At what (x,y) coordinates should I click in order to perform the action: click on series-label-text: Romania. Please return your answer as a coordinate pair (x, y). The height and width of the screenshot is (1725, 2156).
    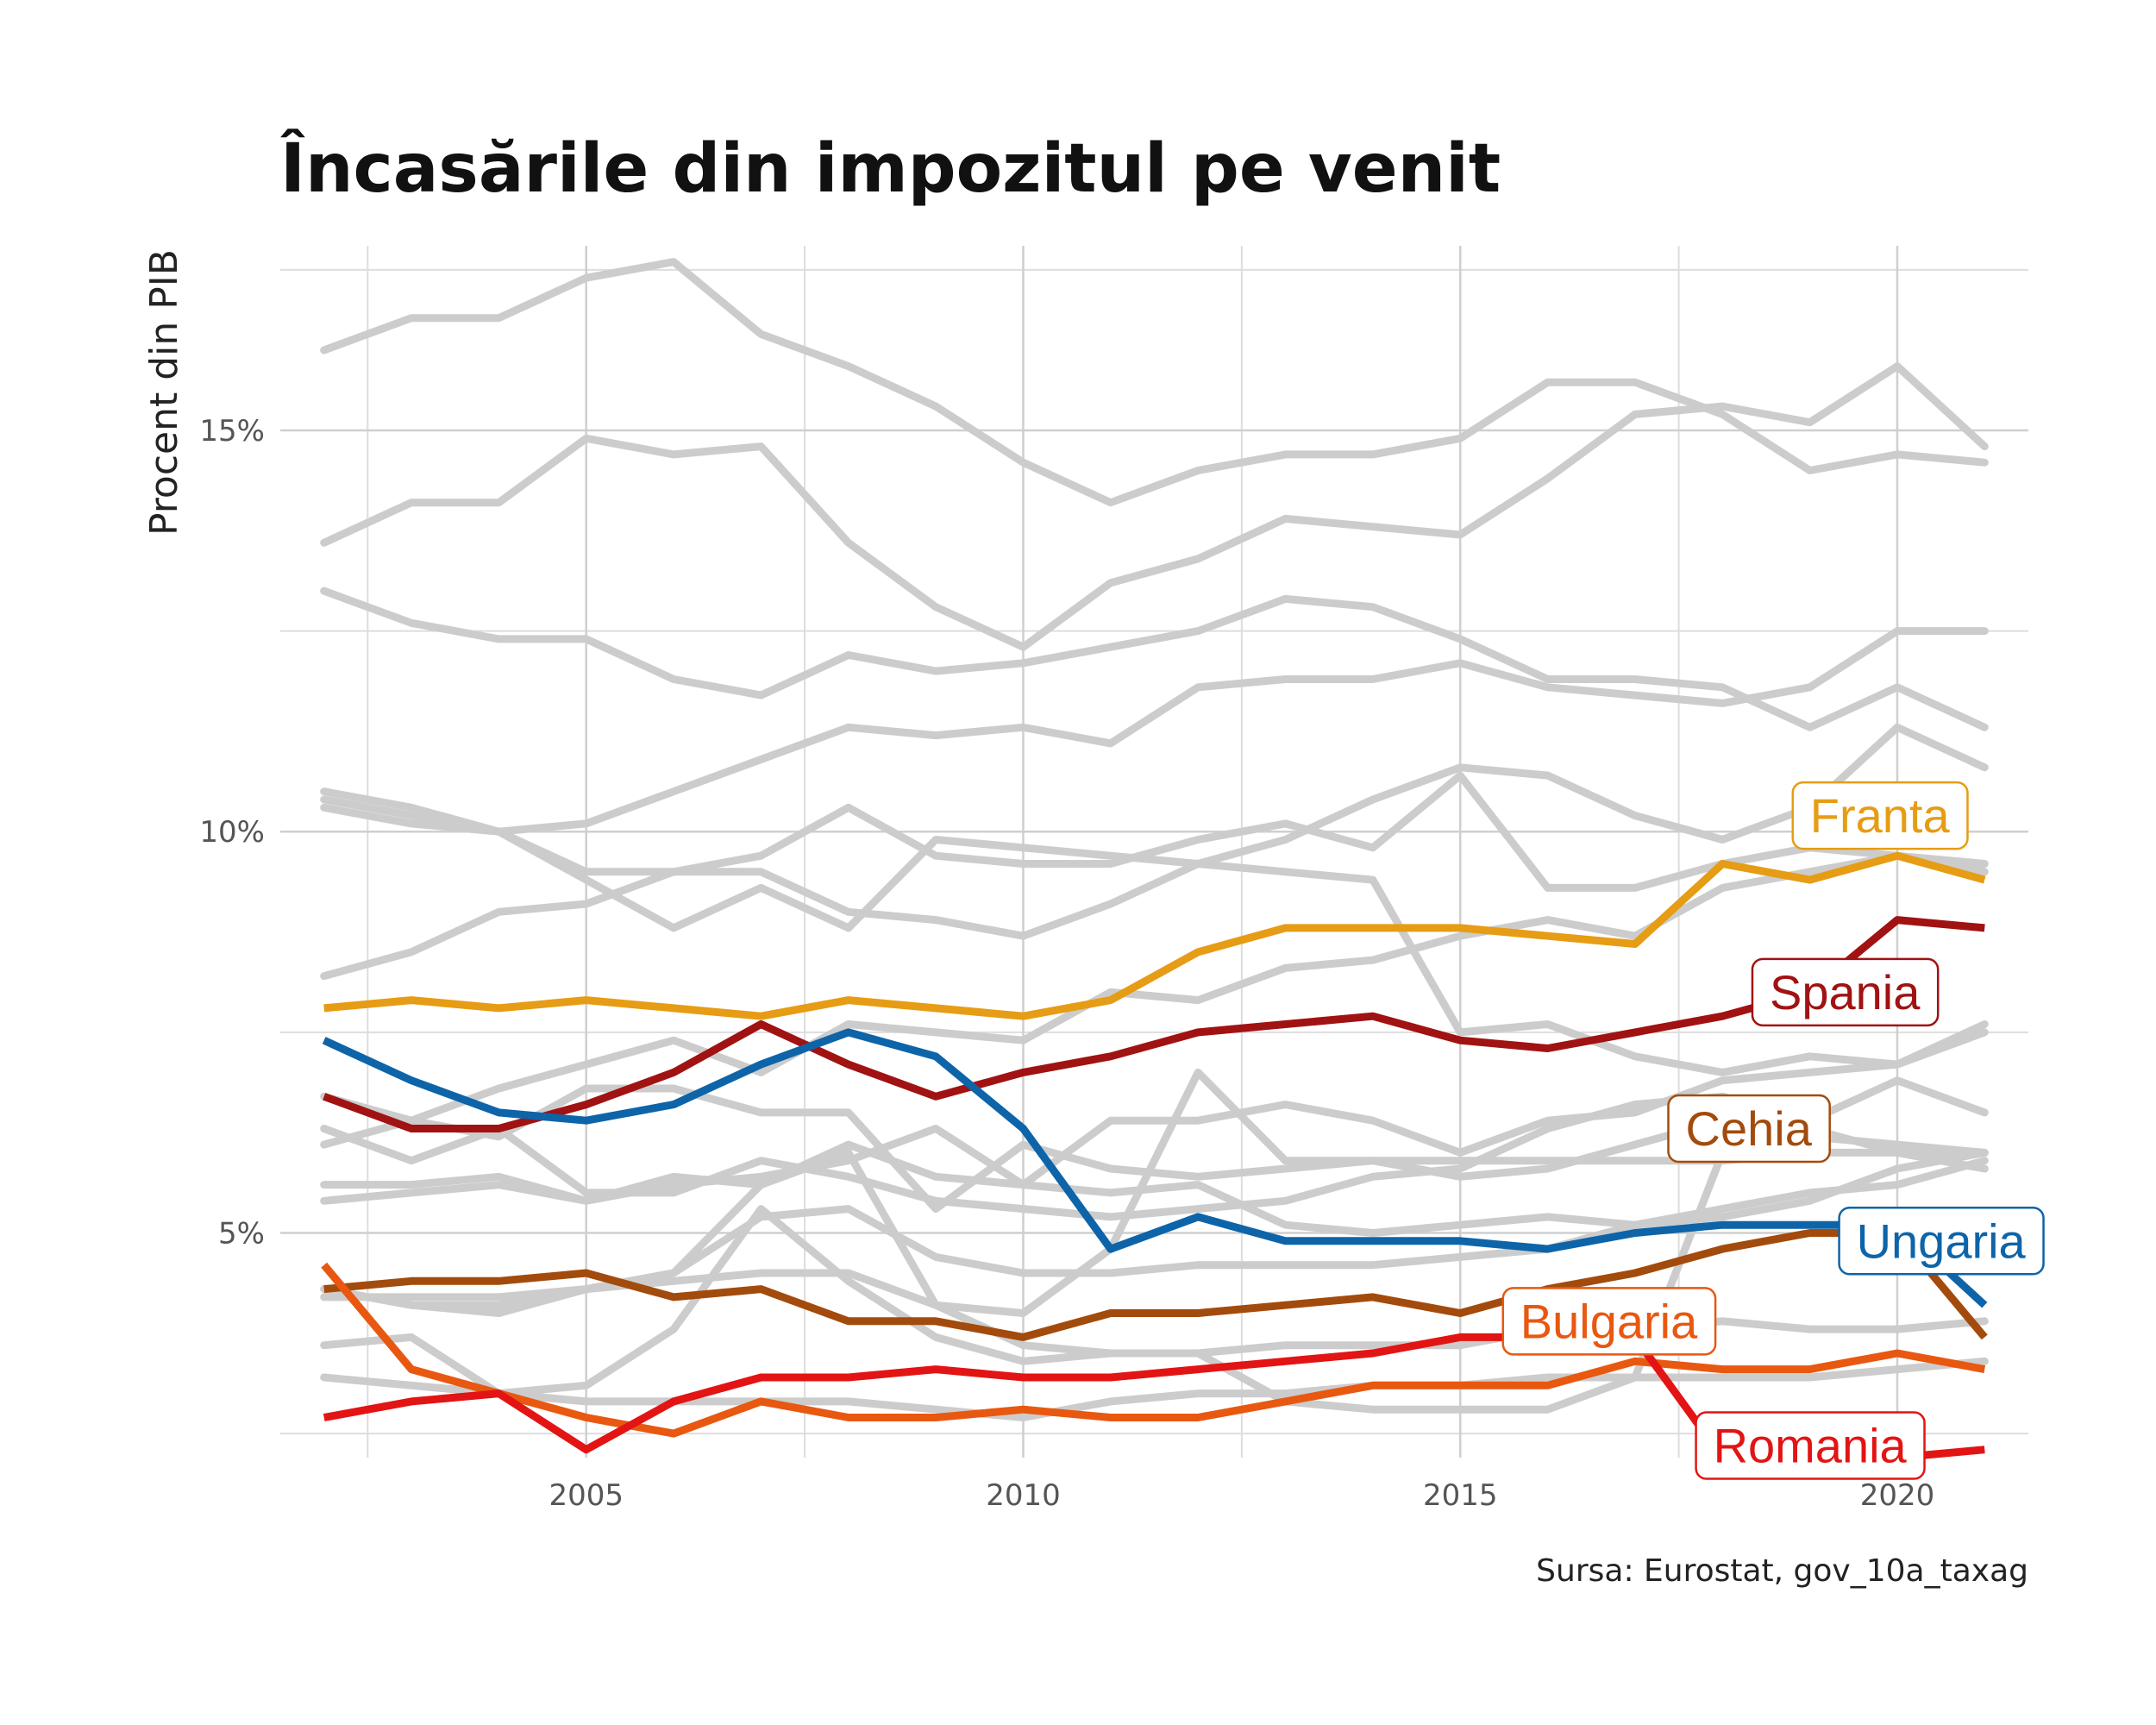
    Looking at the image, I should click on (1811, 1446).